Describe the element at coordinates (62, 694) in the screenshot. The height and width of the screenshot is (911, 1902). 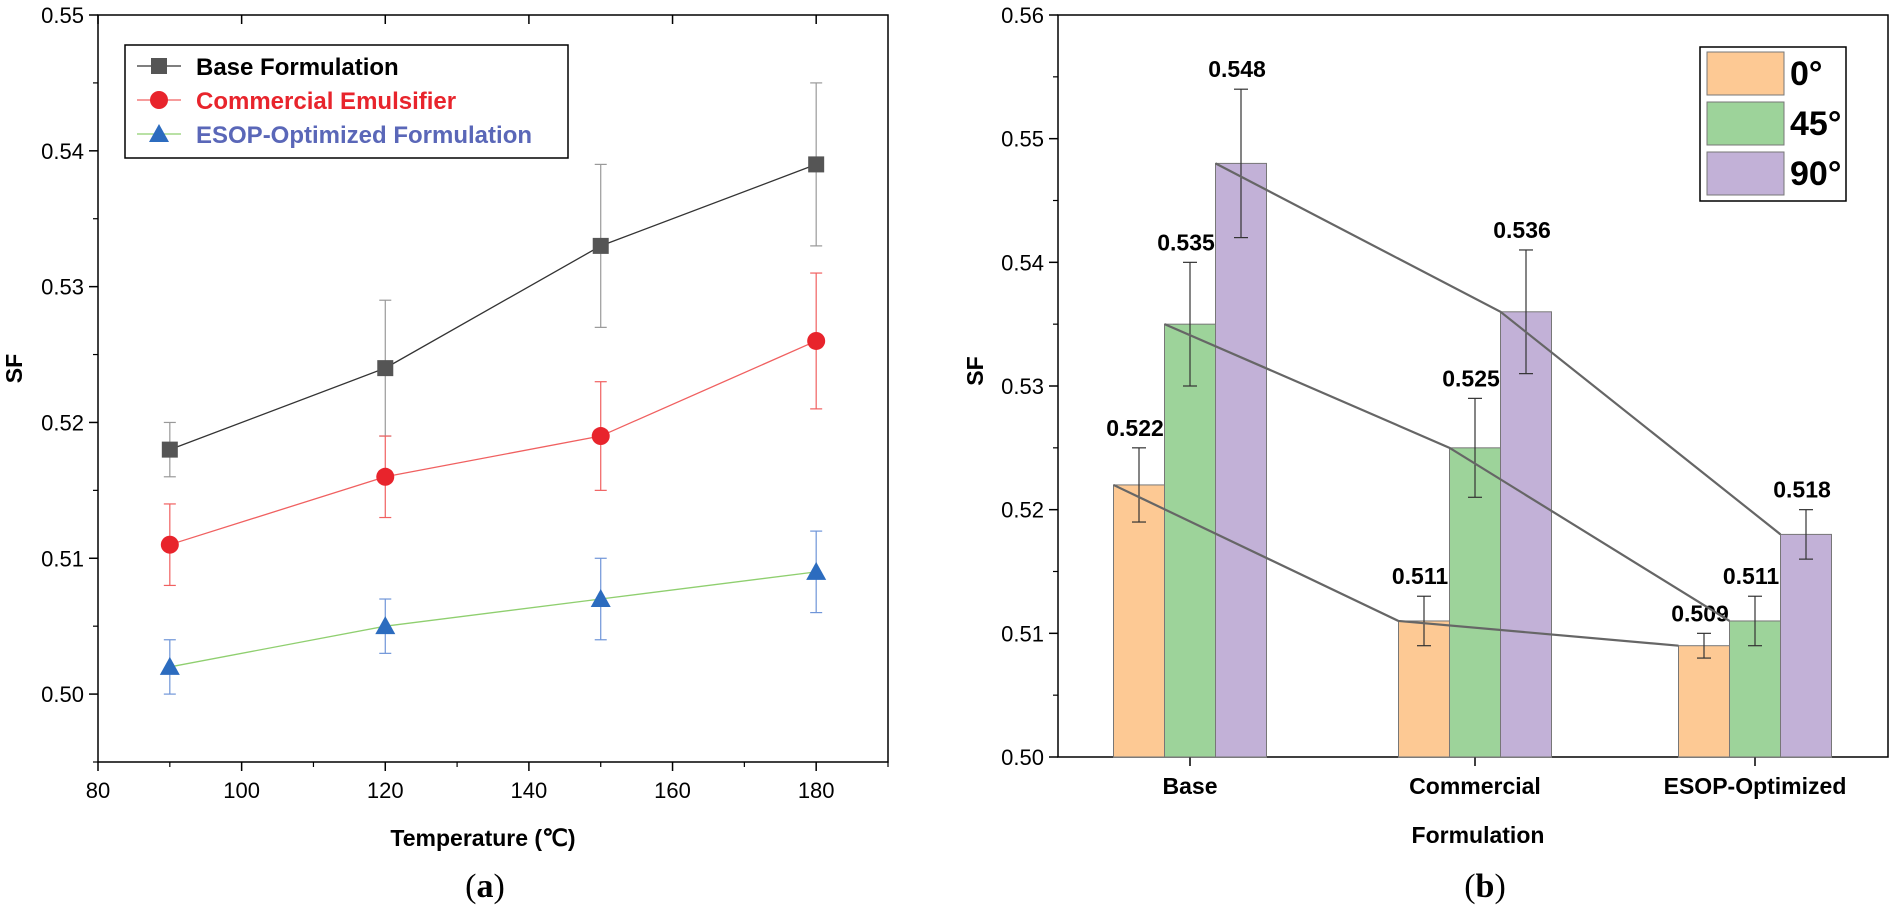
I see `y-tick-label-a: 0.50` at that location.